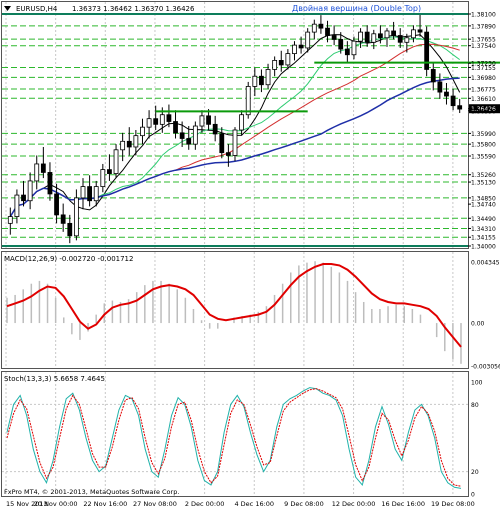 The width and height of the screenshot is (500, 510). Describe the element at coordinates (56, 504) in the screenshot. I see `time-tick-label: 20 Nov 00:00` at that location.